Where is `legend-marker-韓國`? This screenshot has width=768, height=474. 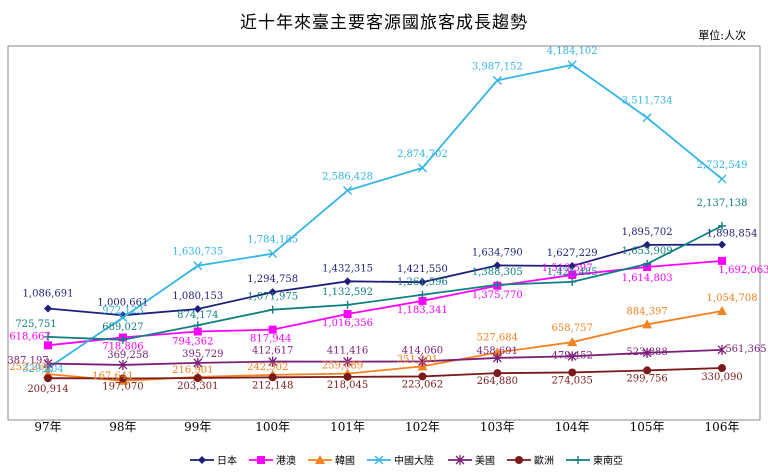
legend-marker-韓國 is located at coordinates (320, 459).